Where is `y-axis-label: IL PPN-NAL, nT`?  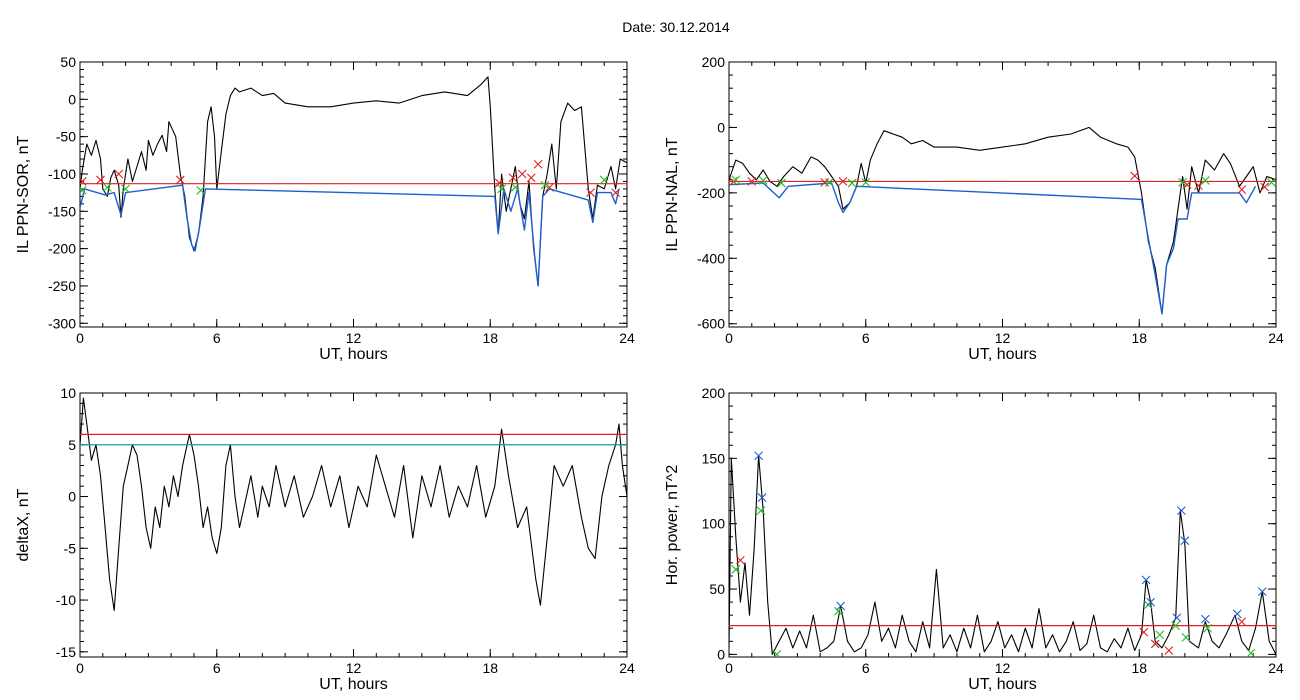
y-axis-label: IL PPN-NAL, nT is located at coordinates (672, 194).